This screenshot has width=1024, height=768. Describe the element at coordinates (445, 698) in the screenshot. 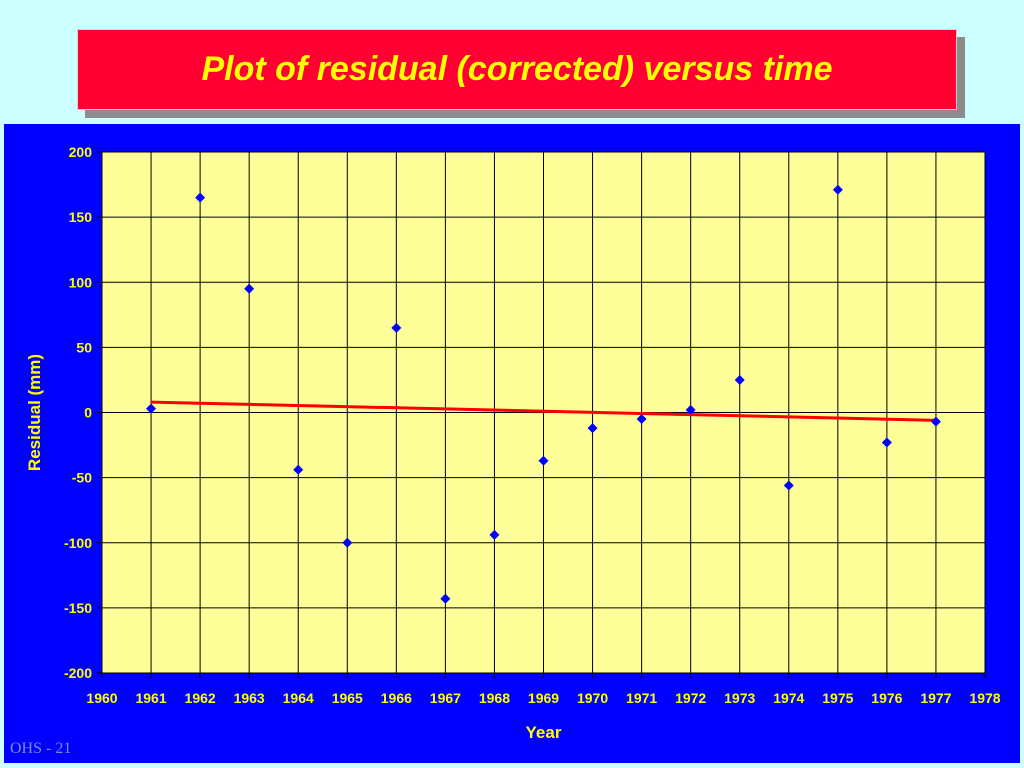

I see `x-tick-label: 1967` at that location.